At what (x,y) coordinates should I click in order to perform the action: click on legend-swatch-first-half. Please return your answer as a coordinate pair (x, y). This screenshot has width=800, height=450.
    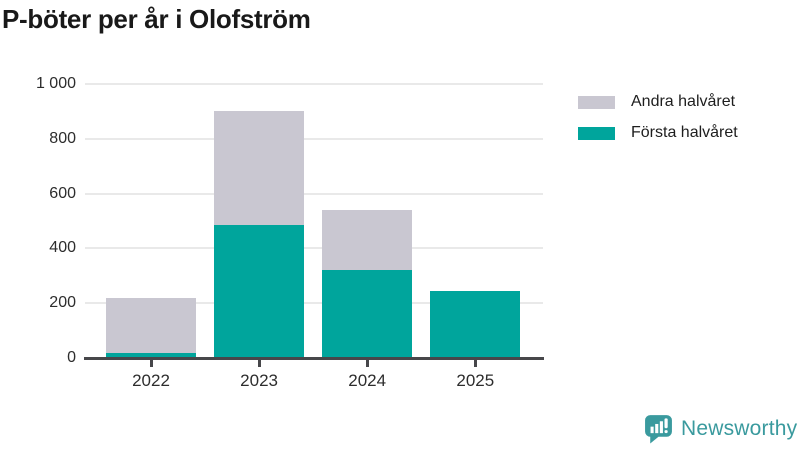
    Looking at the image, I should click on (596, 133).